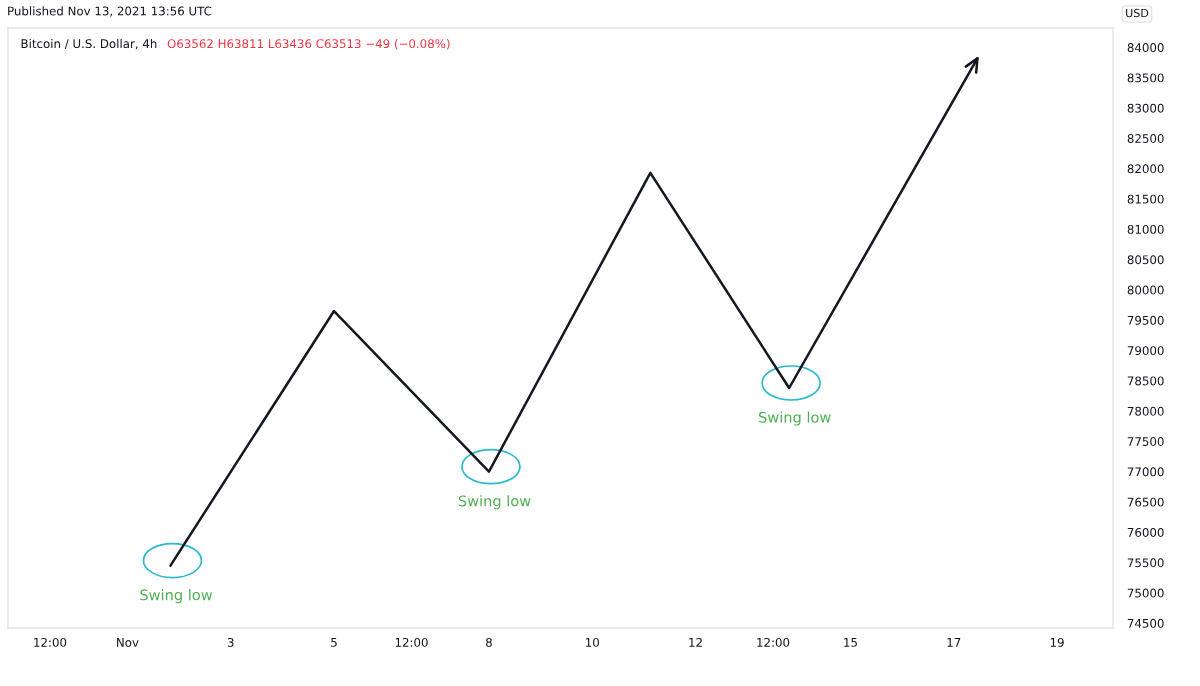  Describe the element at coordinates (1145, 169) in the screenshot. I see `y-tick-label: 82000` at that location.